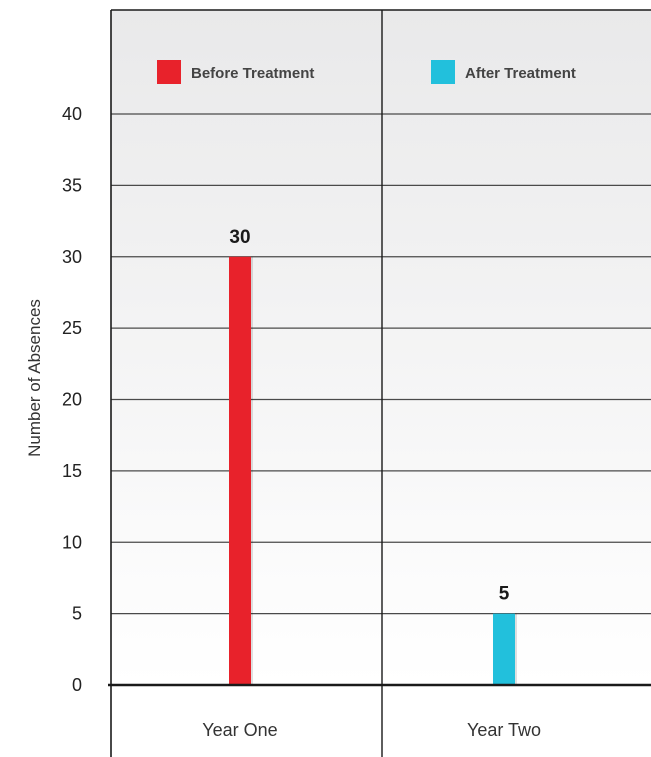  Describe the element at coordinates (366, 72) in the screenshot. I see `legend: Before Treatment After Treatment` at that location.